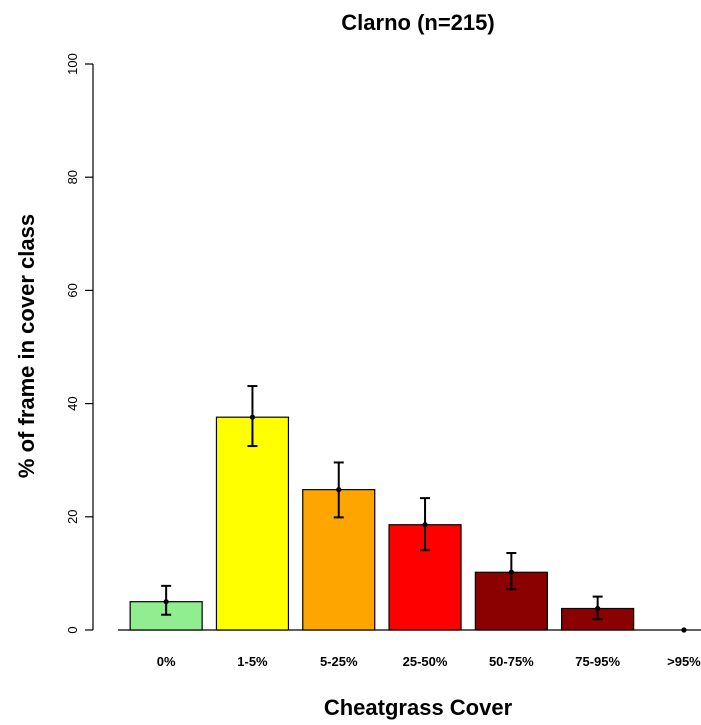 The height and width of the screenshot is (725, 701). I want to click on x-tick-label: 0%, so click(166, 661).